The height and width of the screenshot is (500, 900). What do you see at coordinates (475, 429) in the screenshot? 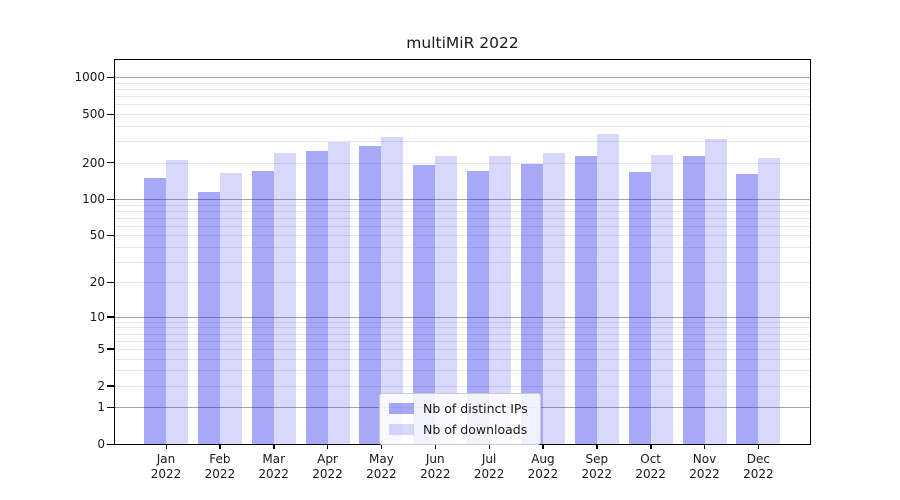
I see `legend-label-downloads: Nb of downloads` at bounding box center [475, 429].